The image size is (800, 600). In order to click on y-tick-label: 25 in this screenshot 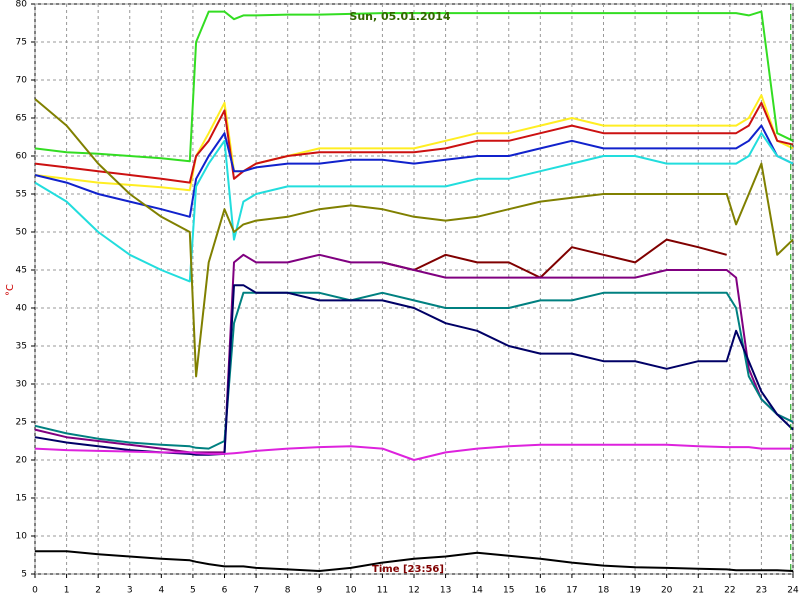, I will do `click(21, 423)`.